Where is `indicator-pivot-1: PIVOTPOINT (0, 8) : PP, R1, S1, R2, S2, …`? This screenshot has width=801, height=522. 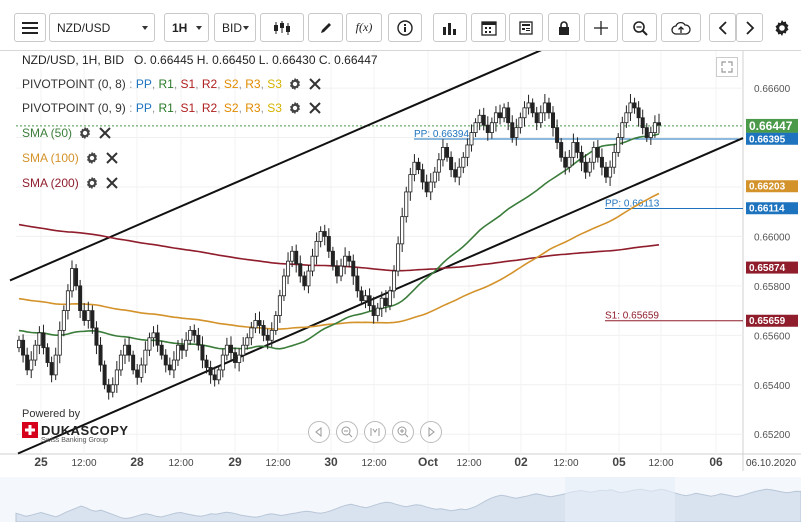 indicator-pivot-1: PIVOTPOINT (0, 8) : PP, R1, S1, R2, S2, … is located at coordinates (172, 84).